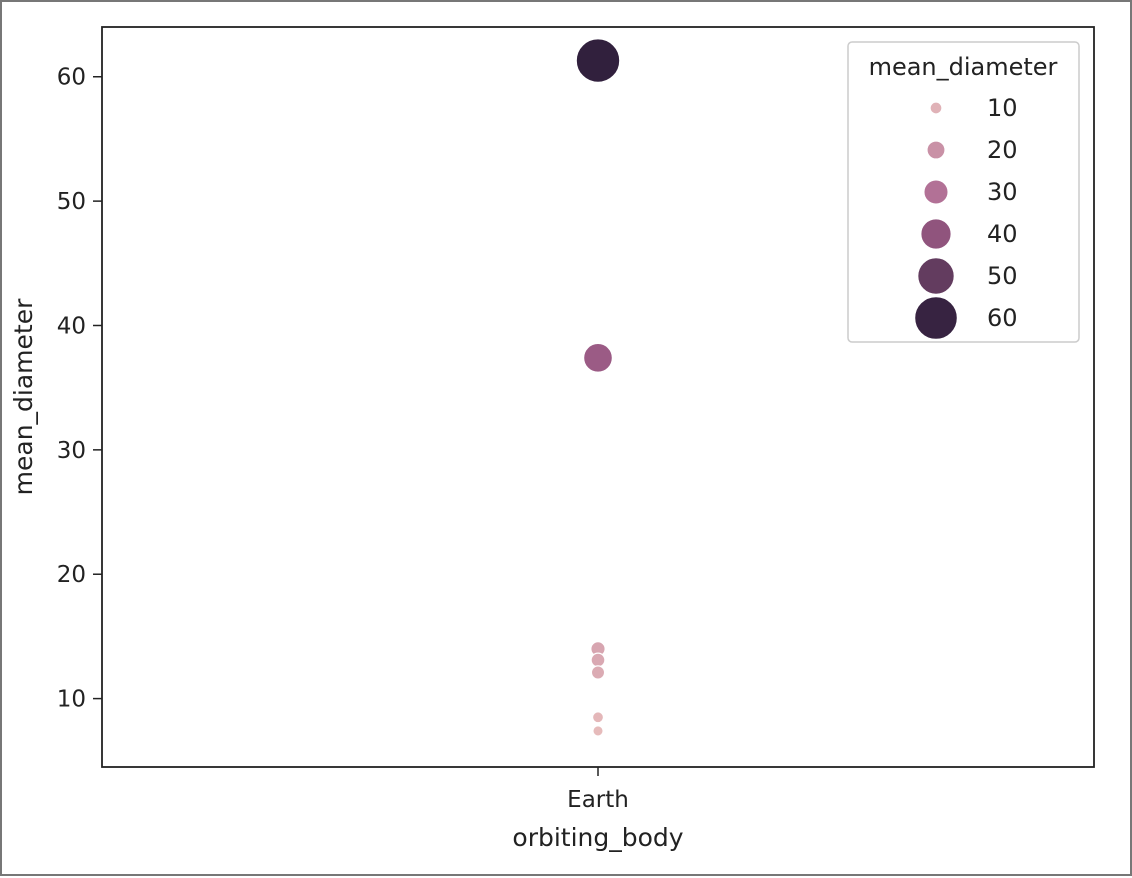 The image size is (1132, 878). Describe the element at coordinates (71, 575) in the screenshot. I see `y-tick-label: 20` at that location.